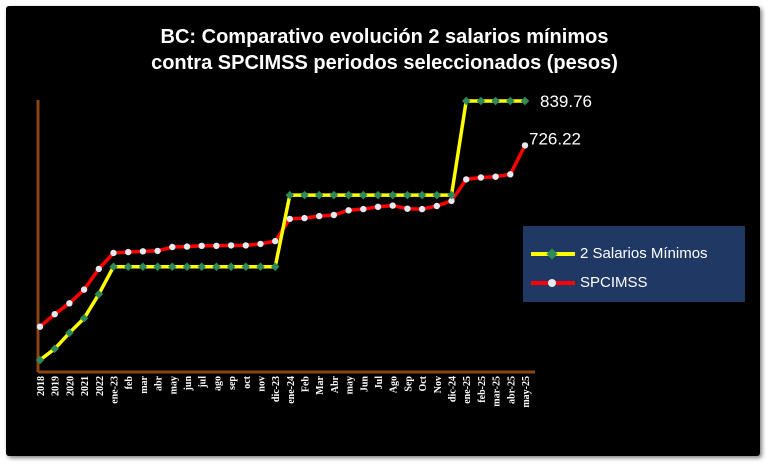 Image resolution: width=769 pixels, height=465 pixels. Describe the element at coordinates (56, 386) in the screenshot. I see `x-tick-label: 2019` at that location.